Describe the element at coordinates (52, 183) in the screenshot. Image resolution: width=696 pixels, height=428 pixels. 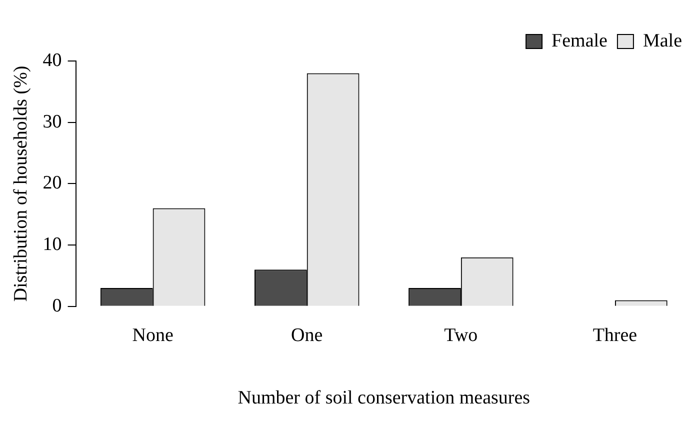
I see `y-tick-label: 20` at that location.